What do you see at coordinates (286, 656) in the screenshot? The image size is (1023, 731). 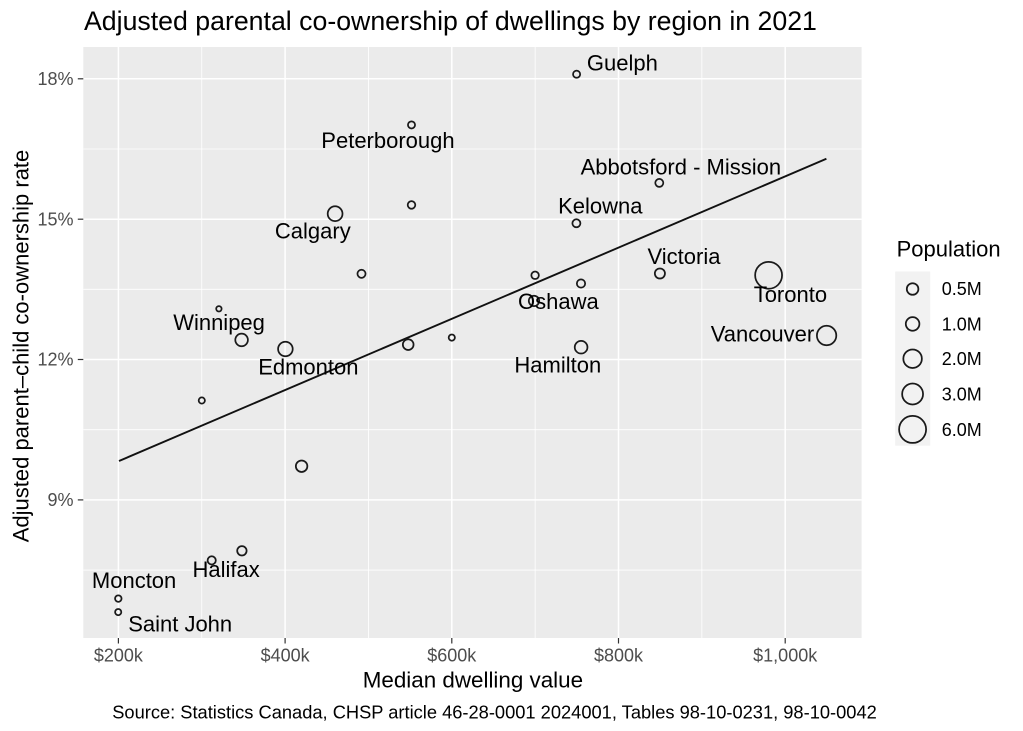 I see `svg-text: $400k` at bounding box center [286, 656].